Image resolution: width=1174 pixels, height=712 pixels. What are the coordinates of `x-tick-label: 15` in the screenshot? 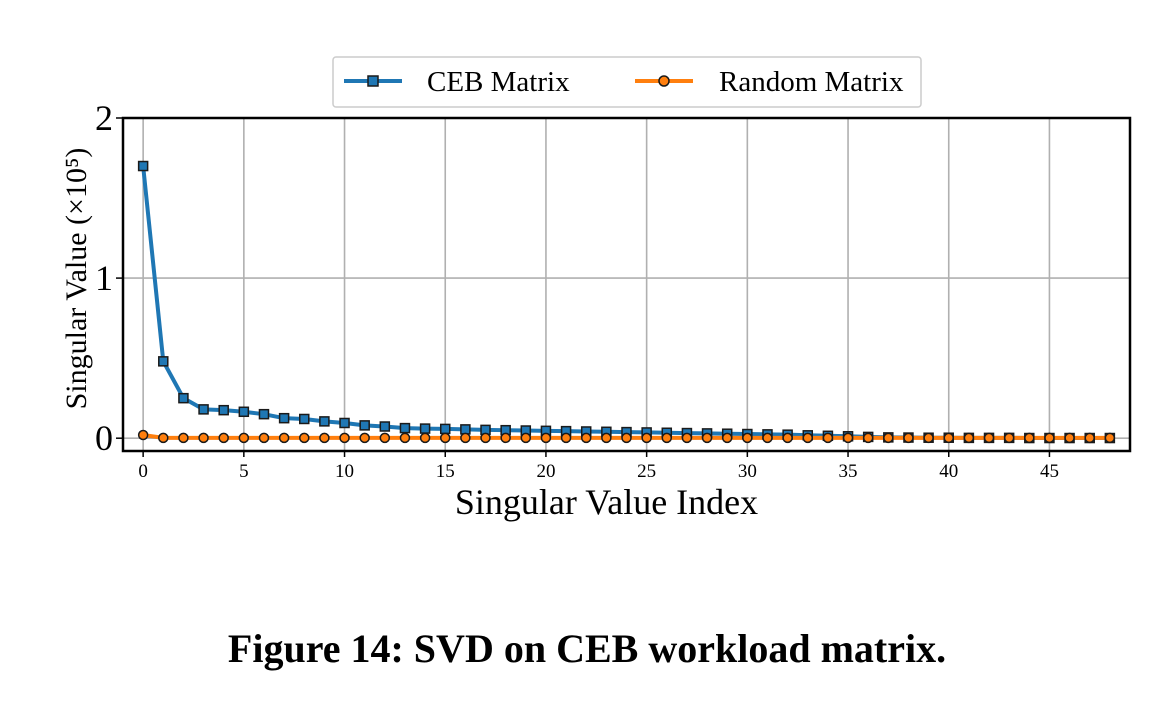 It's located at (445, 471).